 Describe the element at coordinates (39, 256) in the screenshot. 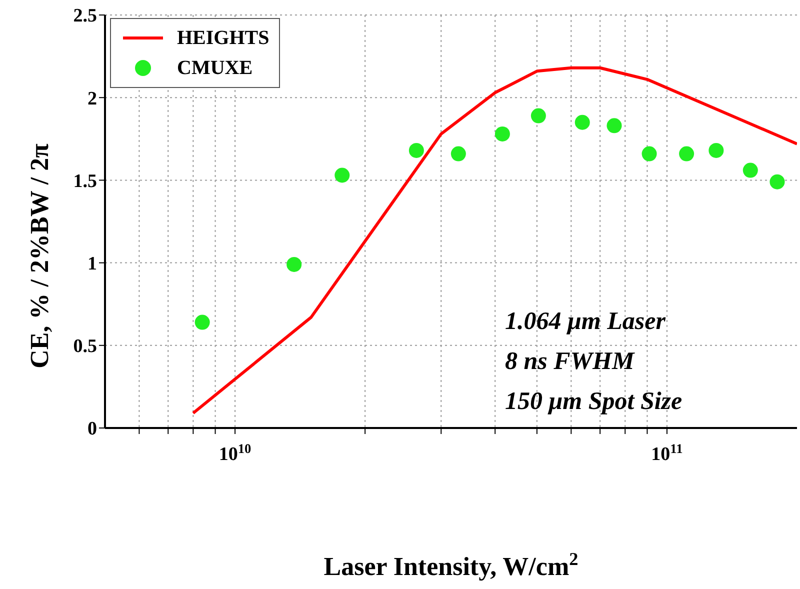

I see `y-axis-title: CE, % / 2%BW / 2π` at that location.